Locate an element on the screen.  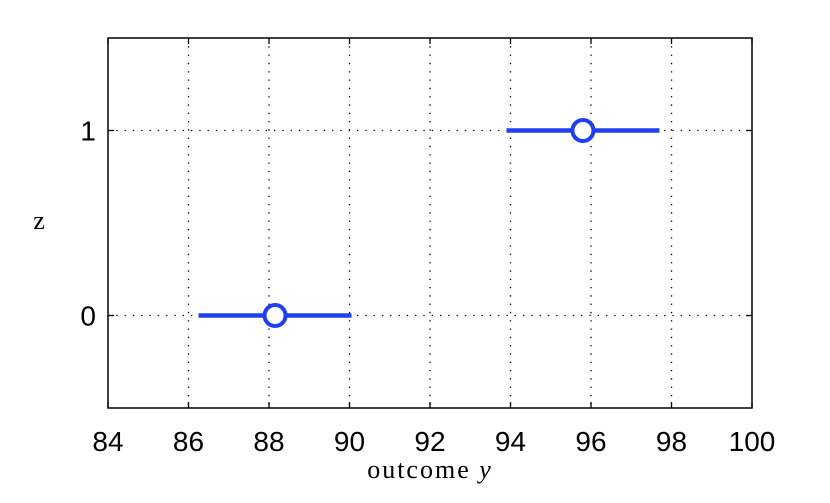
x-tick-label: 88 is located at coordinates (268, 441).